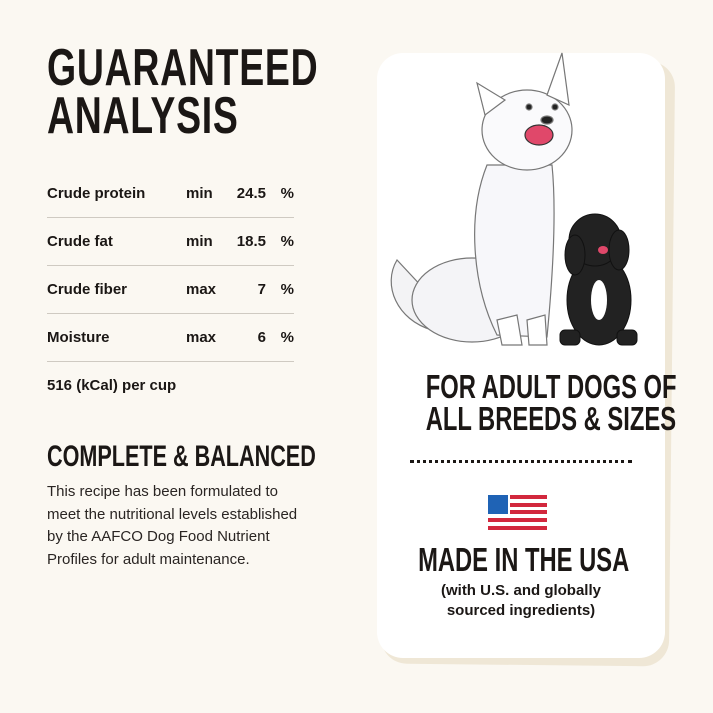 Image resolution: width=713 pixels, height=713 pixels. Describe the element at coordinates (143, 116) in the screenshot. I see `title-line-2: ANALYSIS` at that location.